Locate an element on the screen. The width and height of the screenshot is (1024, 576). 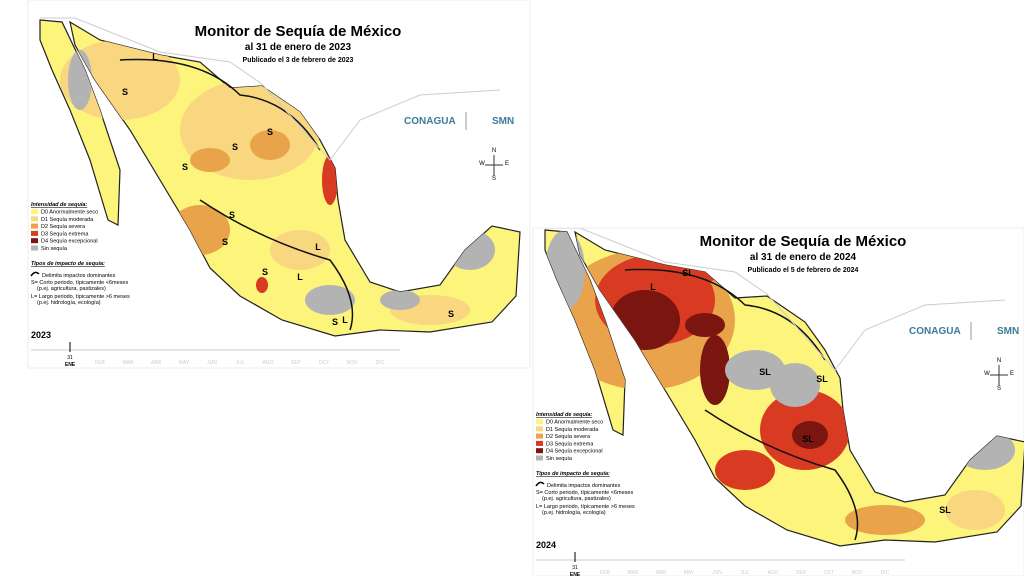
impact-title: Tipos de impacto de sequía: is located at coordinates (573, 474).